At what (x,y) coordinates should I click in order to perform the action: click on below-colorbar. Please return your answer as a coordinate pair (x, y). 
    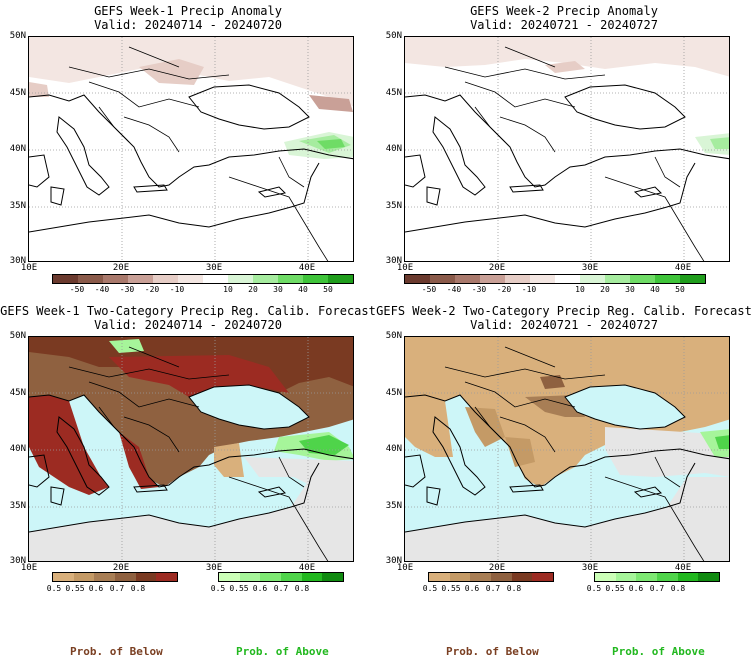
    Looking at the image, I should click on (115, 577).